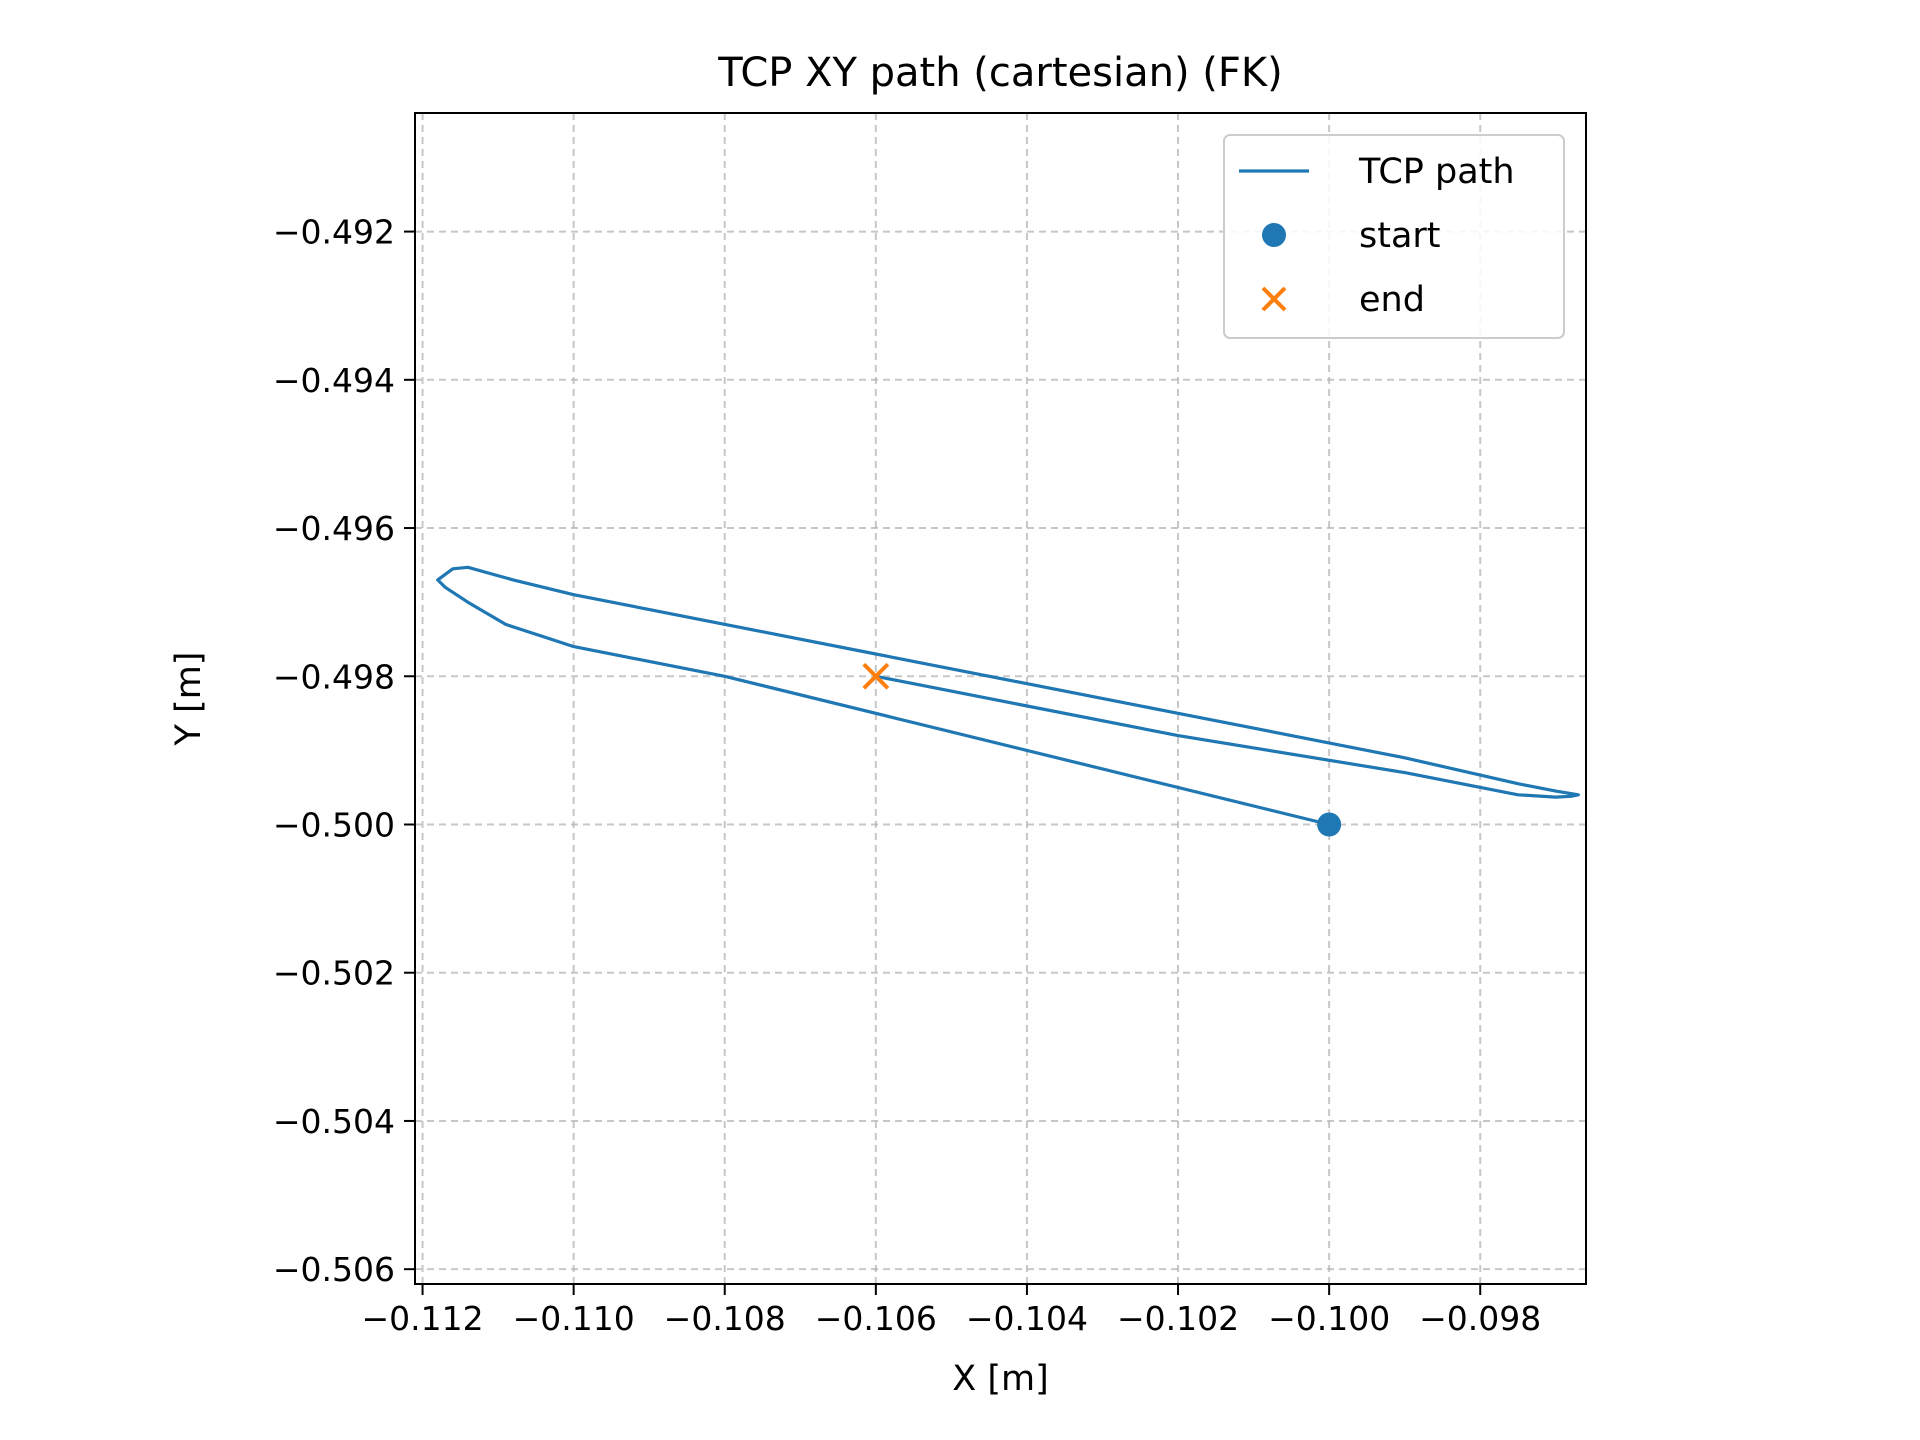 The width and height of the screenshot is (1920, 1440). I want to click on x-tick-label: −0.112, so click(422, 1318).